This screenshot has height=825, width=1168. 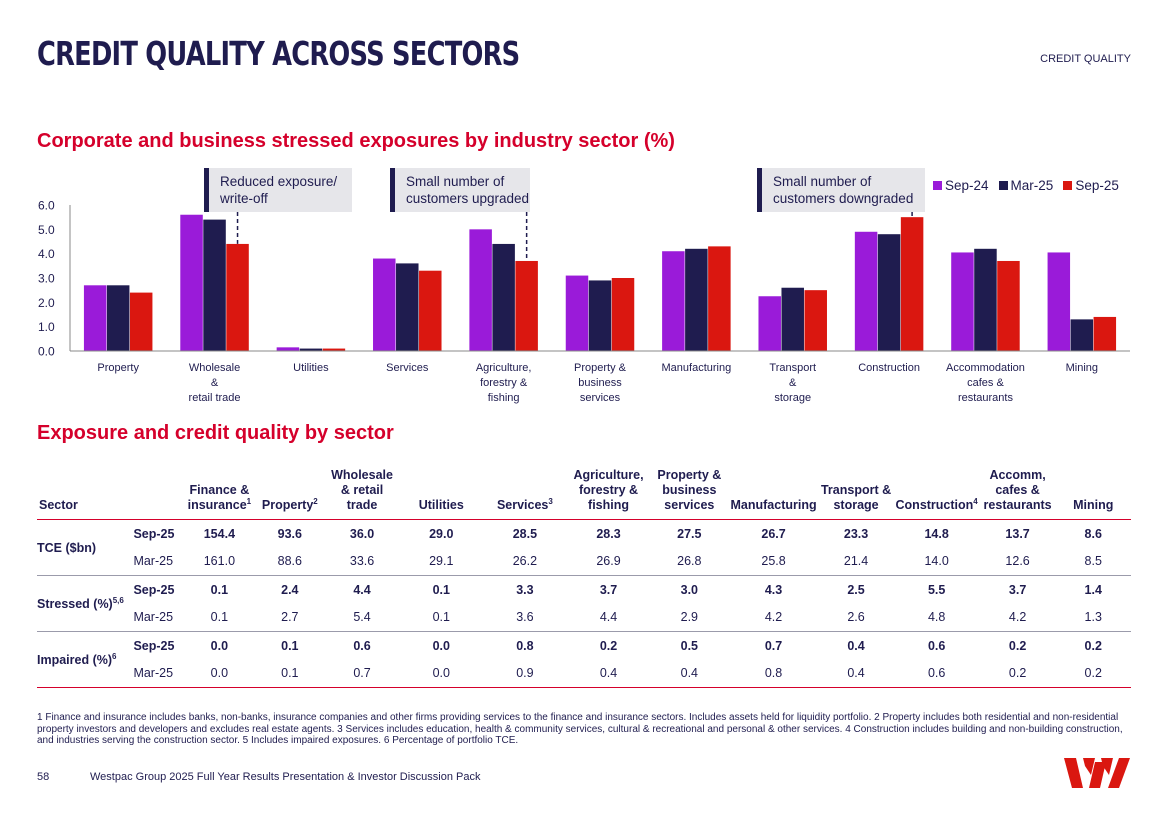 What do you see at coordinates (362, 533) in the screenshot?
I see `table-cell: 36.0` at bounding box center [362, 533].